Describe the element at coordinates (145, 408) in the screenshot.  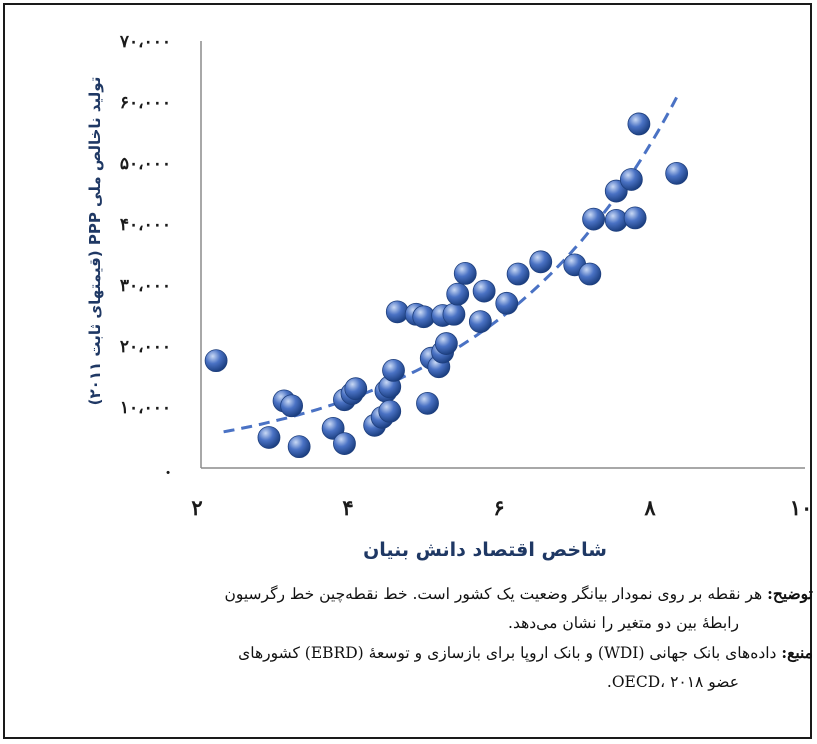
I see `y-tick-label: ۱۰،۰۰۰` at that location.